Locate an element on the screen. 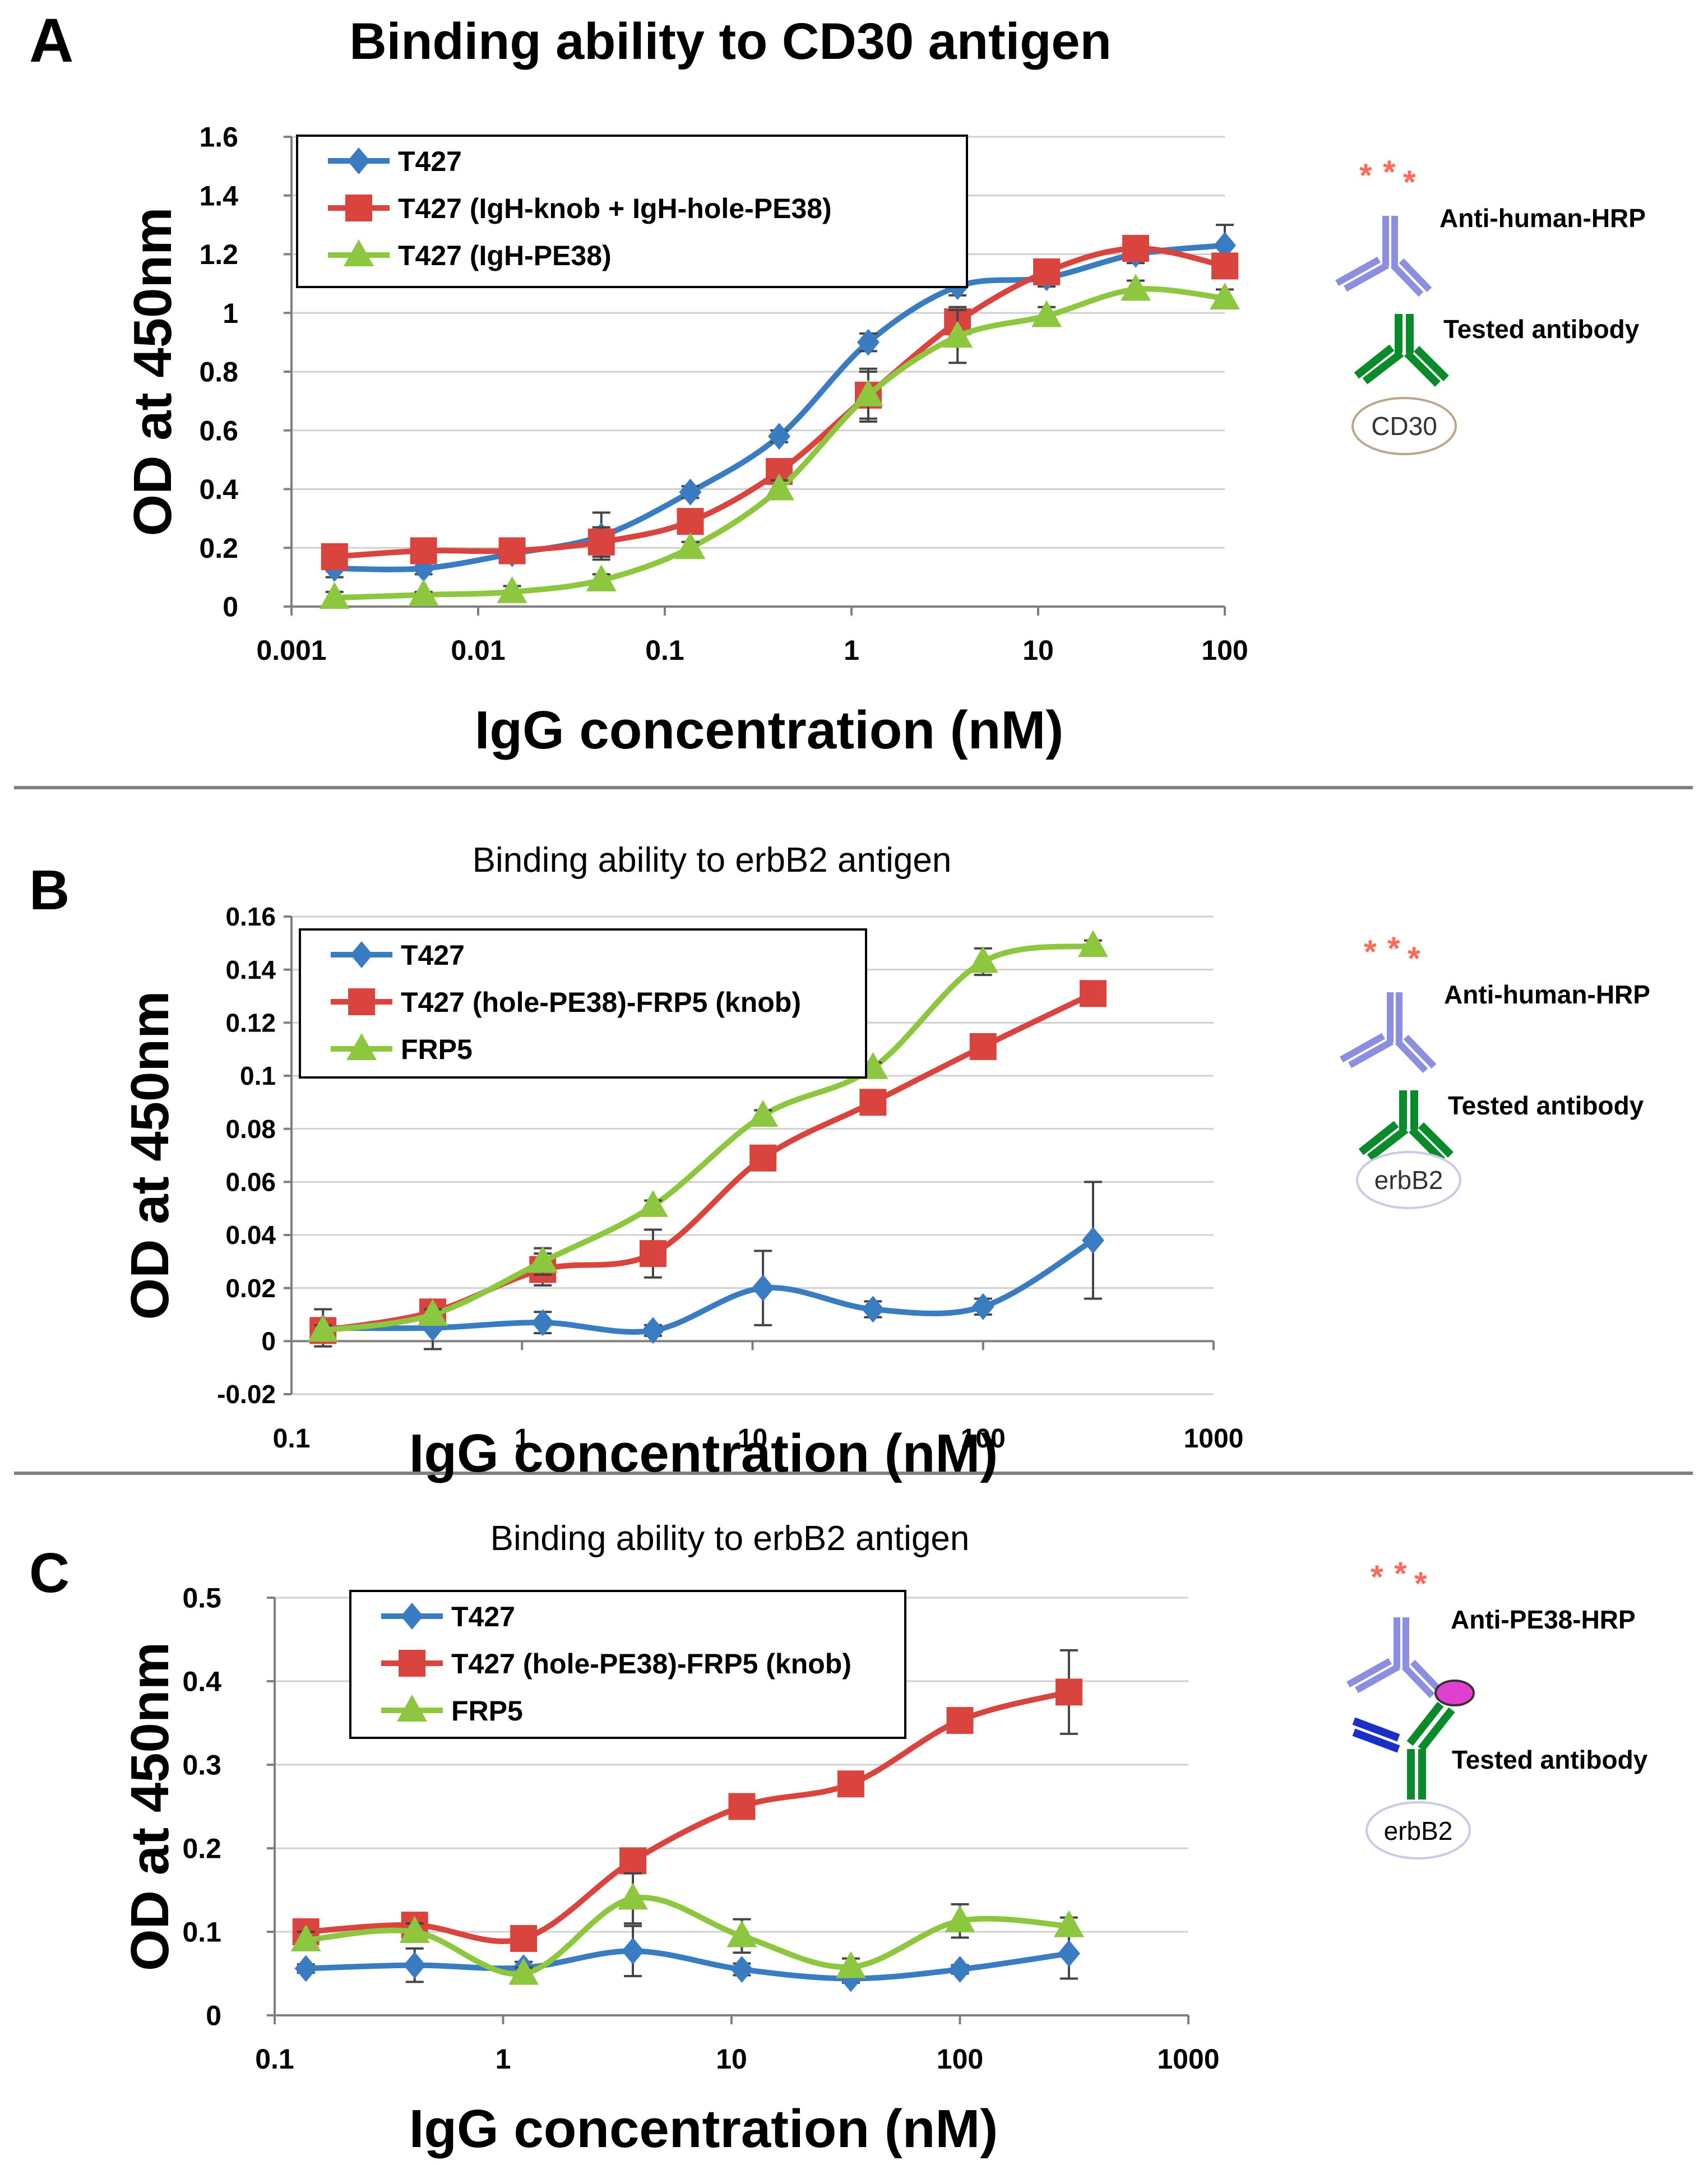 The image size is (1708, 2165). y-tick-label: 0.8 is located at coordinates (218, 372).